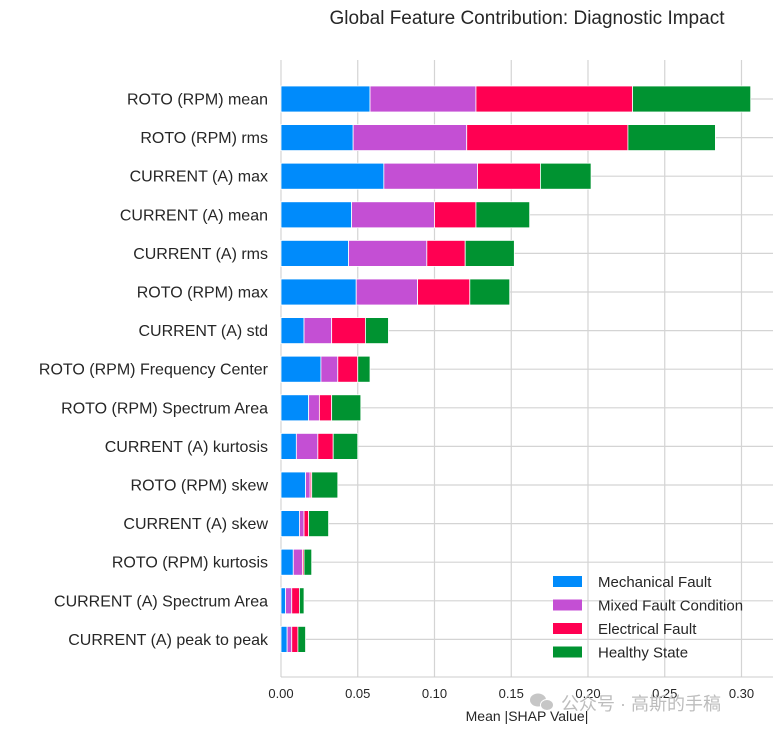  I want to click on legend-label: Electrical Fault, so click(647, 629).